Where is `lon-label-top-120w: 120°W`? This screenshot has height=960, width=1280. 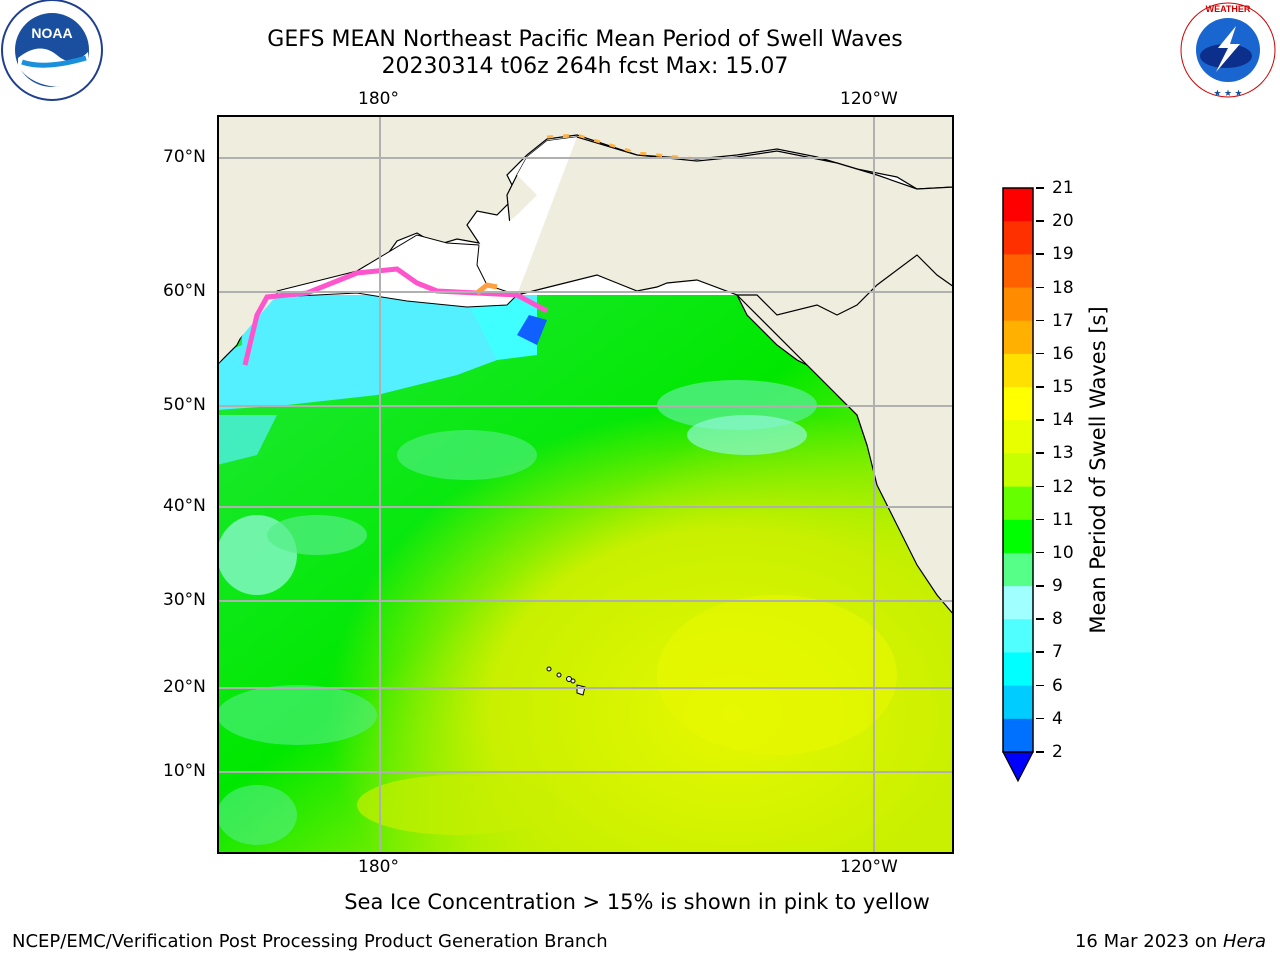
lon-label-top-120w: 120°W is located at coordinates (869, 99).